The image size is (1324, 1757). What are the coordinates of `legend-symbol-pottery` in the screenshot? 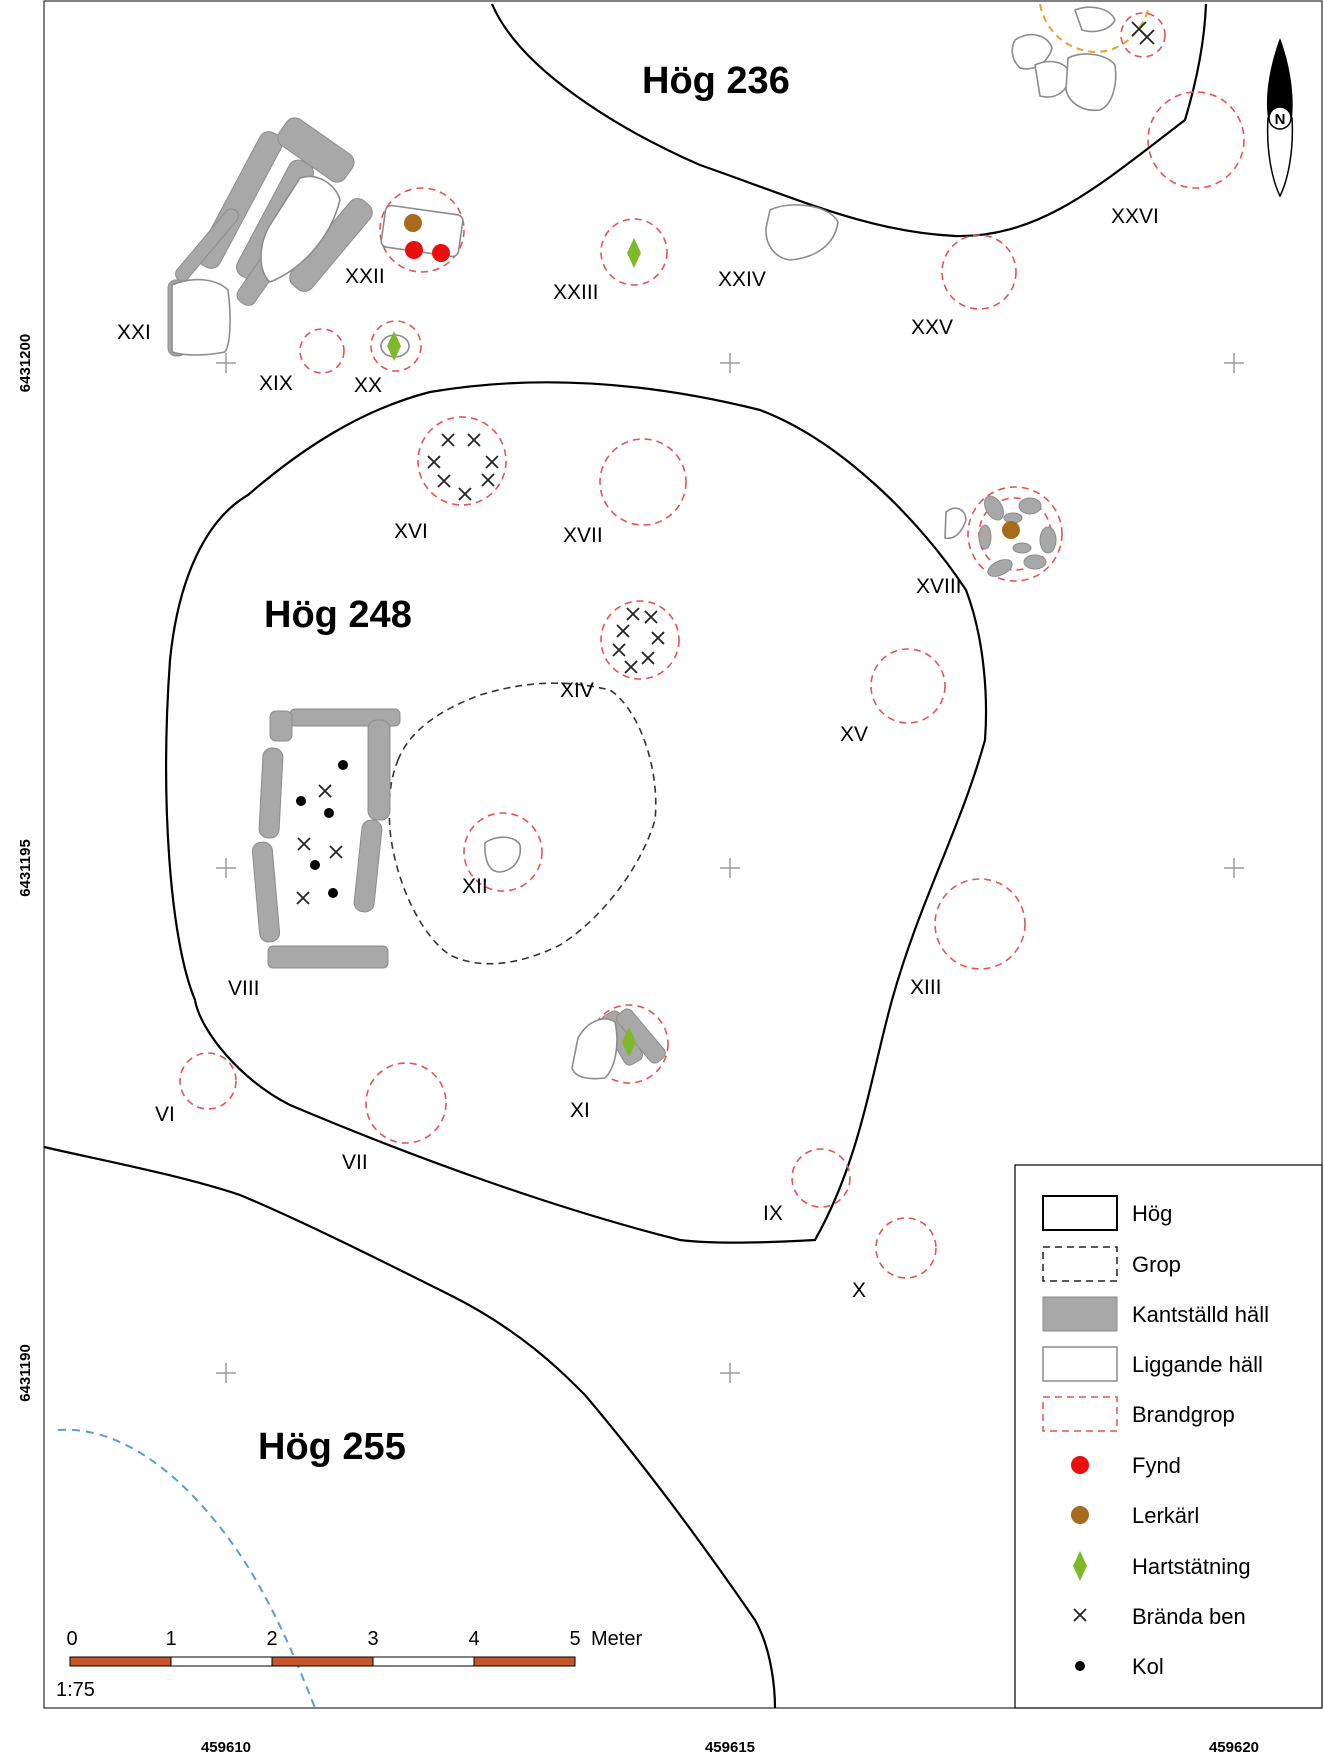 It's located at (1080, 1515).